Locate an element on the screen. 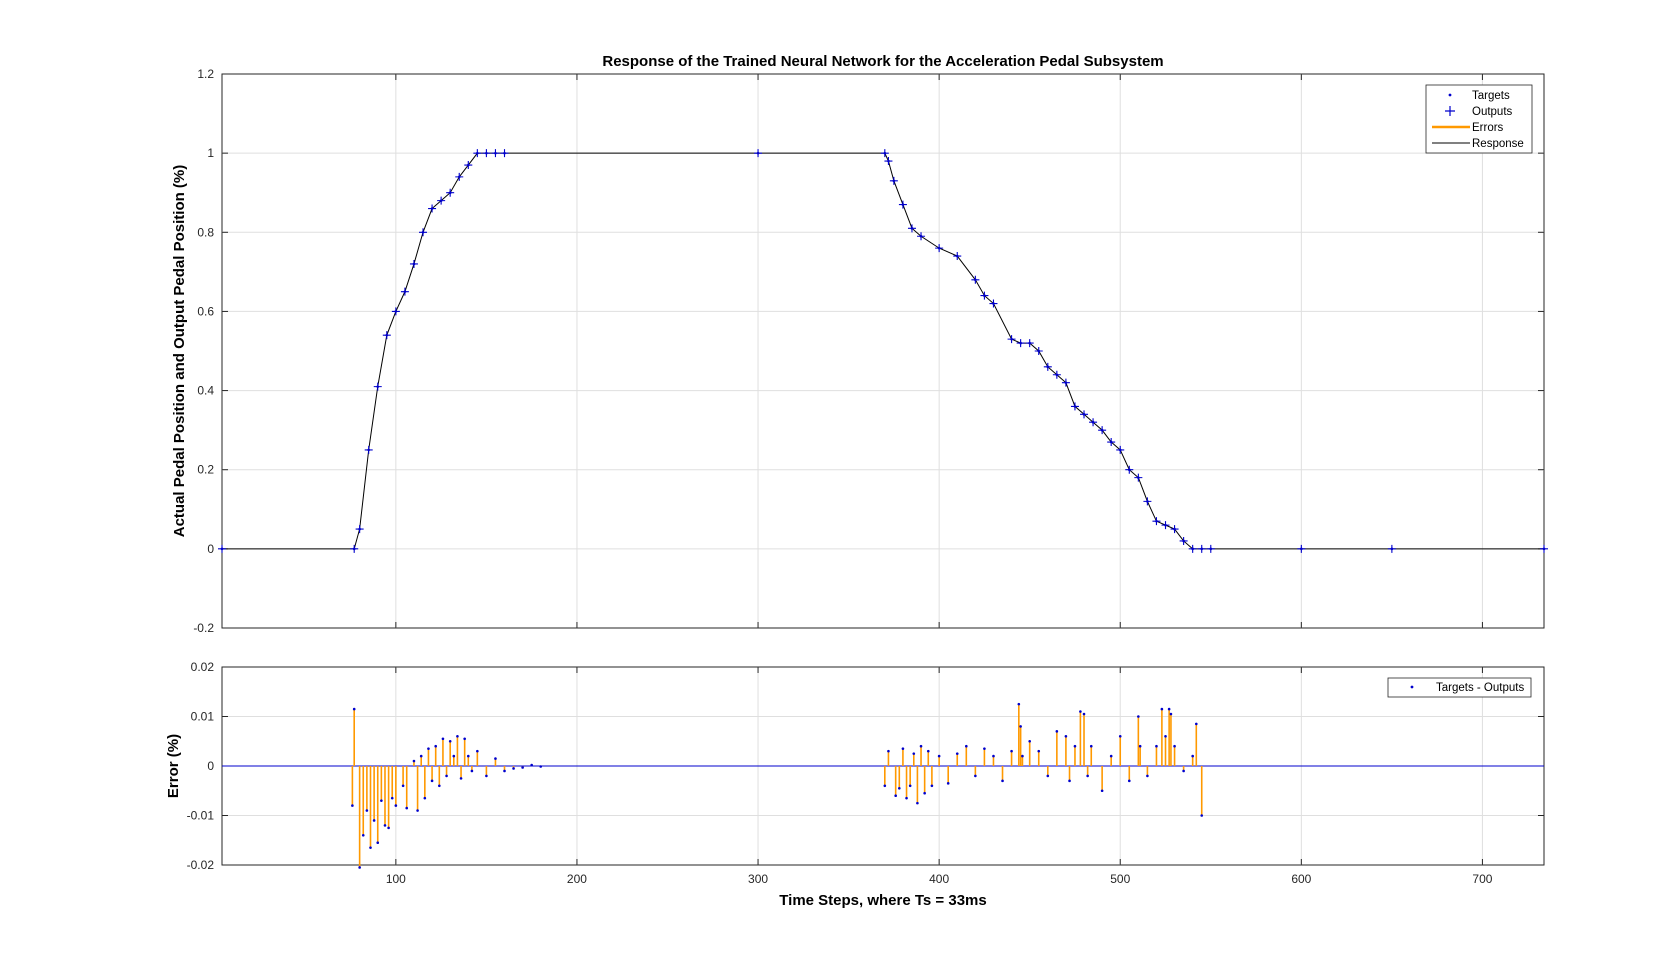 The image size is (1680, 960). response-y-tick-label: 0.2 is located at coordinates (205, 470).